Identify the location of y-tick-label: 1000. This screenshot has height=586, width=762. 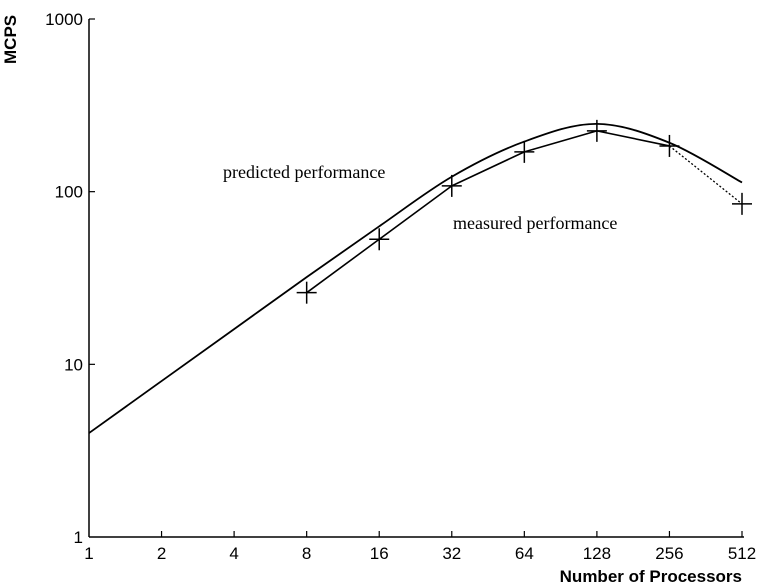
(64, 19).